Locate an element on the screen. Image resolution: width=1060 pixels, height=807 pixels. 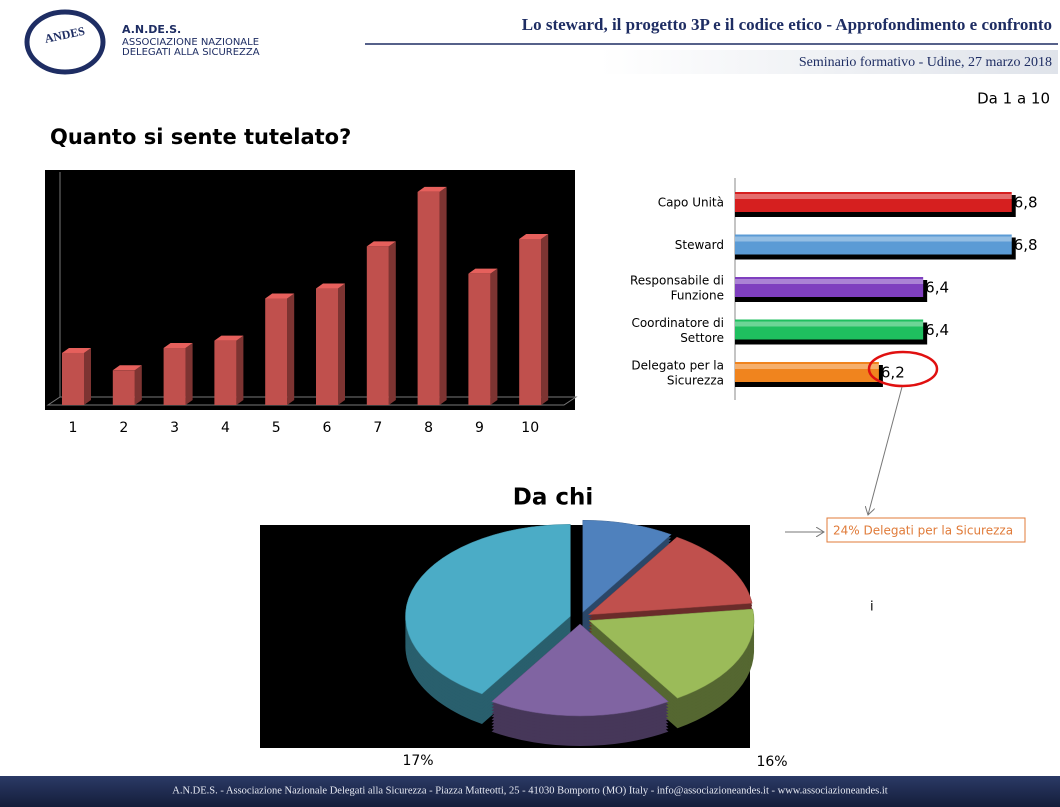
x-tick-label: 8 is located at coordinates (428, 428).